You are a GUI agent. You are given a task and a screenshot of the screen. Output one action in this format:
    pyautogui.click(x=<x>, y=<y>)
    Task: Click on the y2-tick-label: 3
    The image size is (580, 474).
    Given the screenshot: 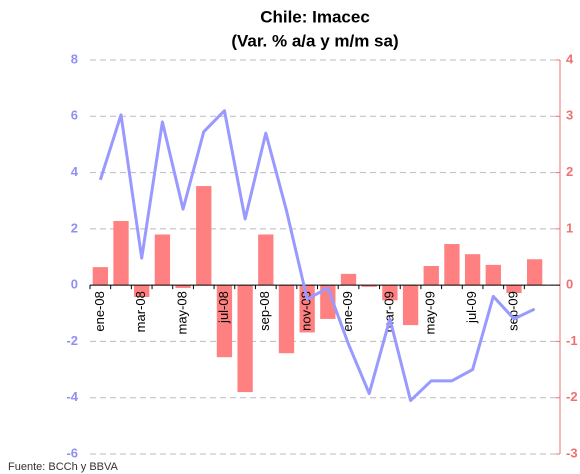 What is the action you would take?
    pyautogui.click(x=569, y=115)
    